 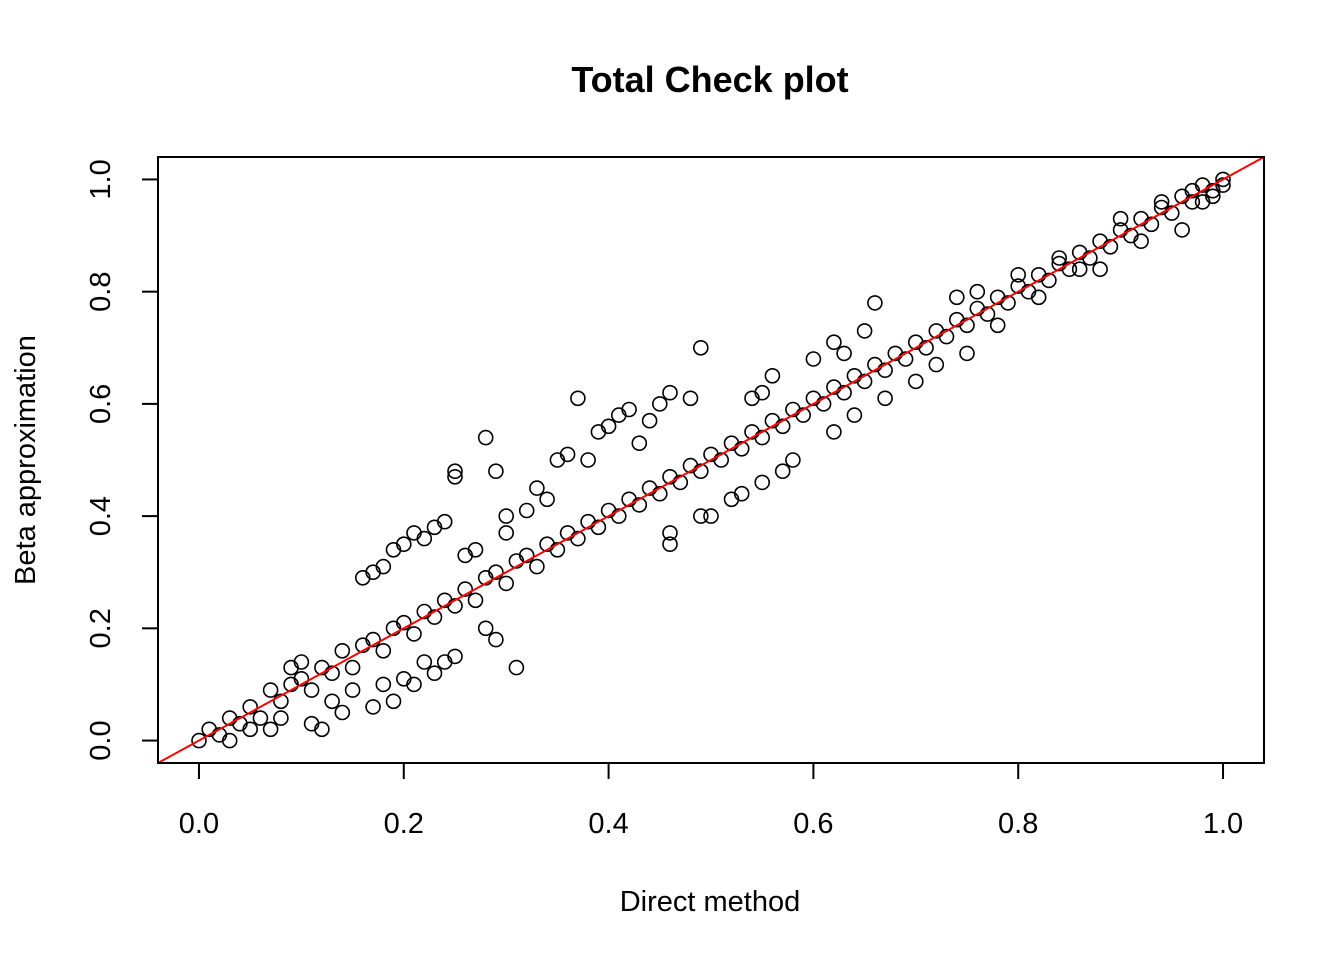 What do you see at coordinates (608, 824) in the screenshot?
I see `x-tick-label: 0.4` at bounding box center [608, 824].